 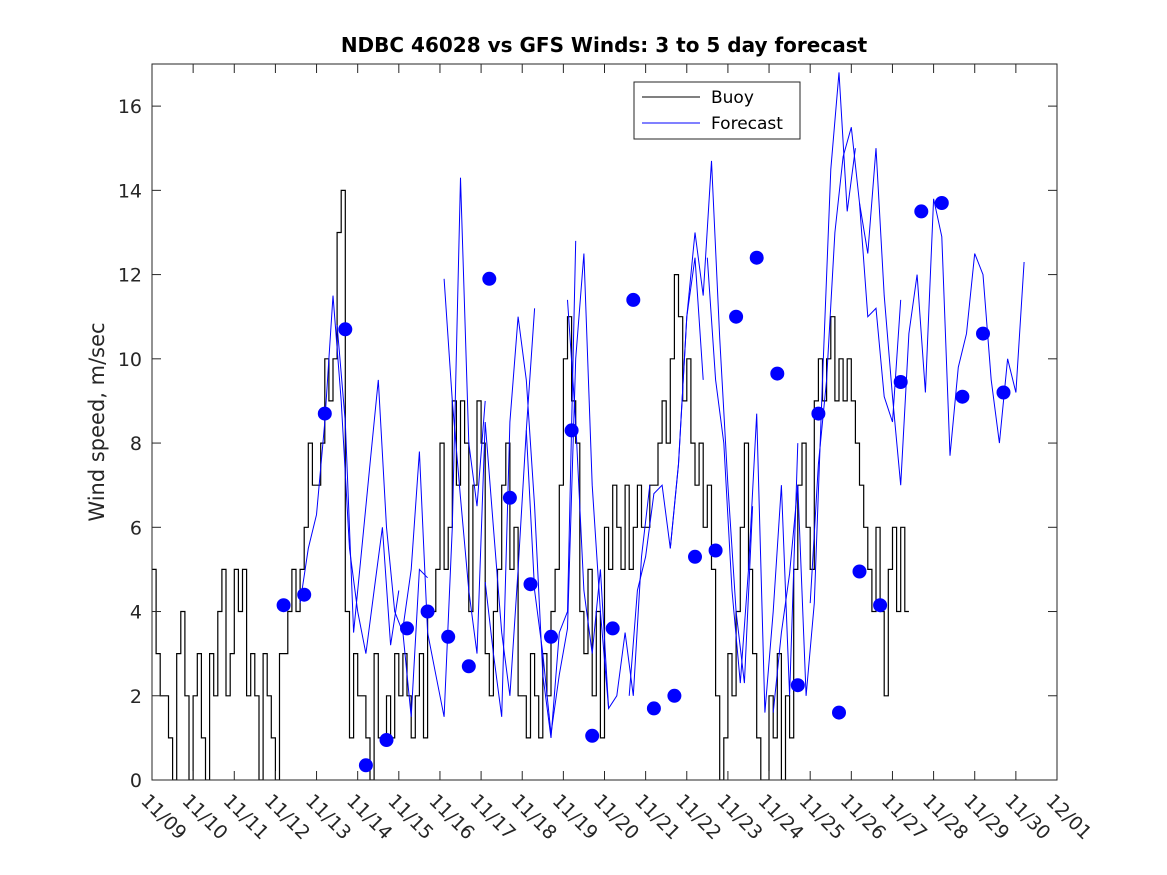 I want to click on y-tick-label: 6, so click(x=136, y=528).